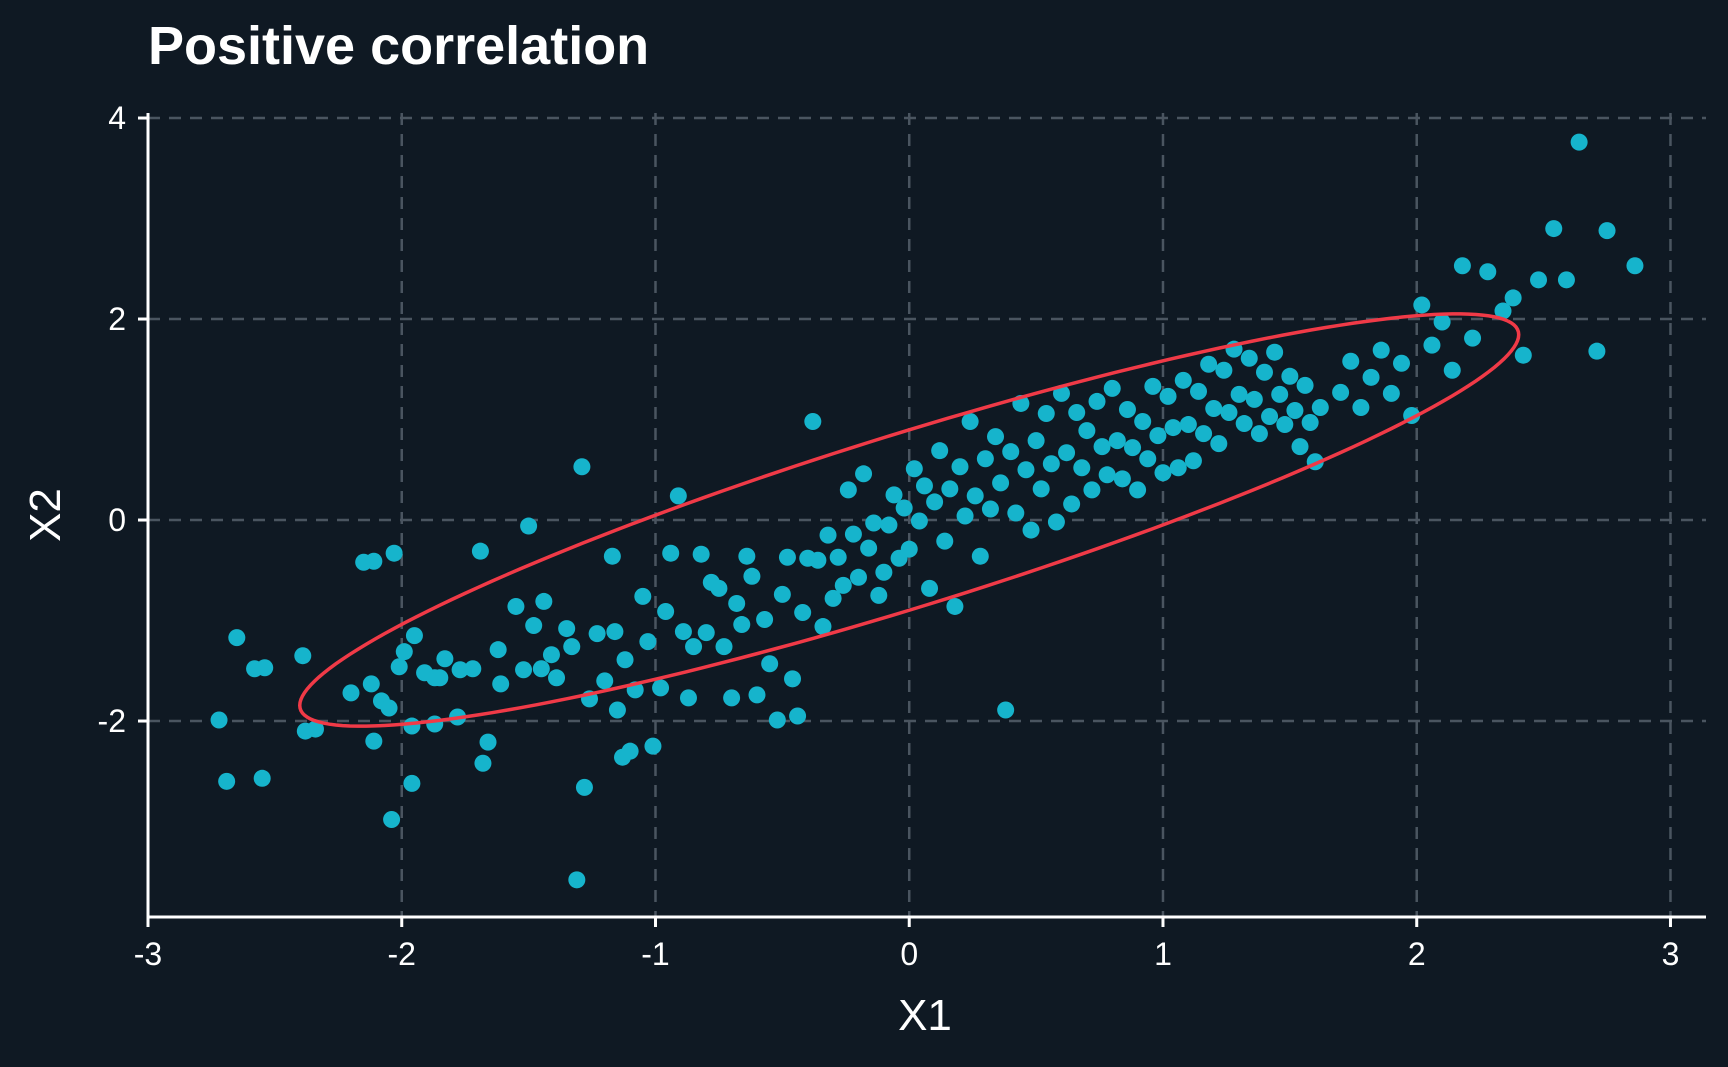 This screenshot has height=1067, width=1728. What do you see at coordinates (655, 954) in the screenshot?
I see `x-tick-label: -1` at bounding box center [655, 954].